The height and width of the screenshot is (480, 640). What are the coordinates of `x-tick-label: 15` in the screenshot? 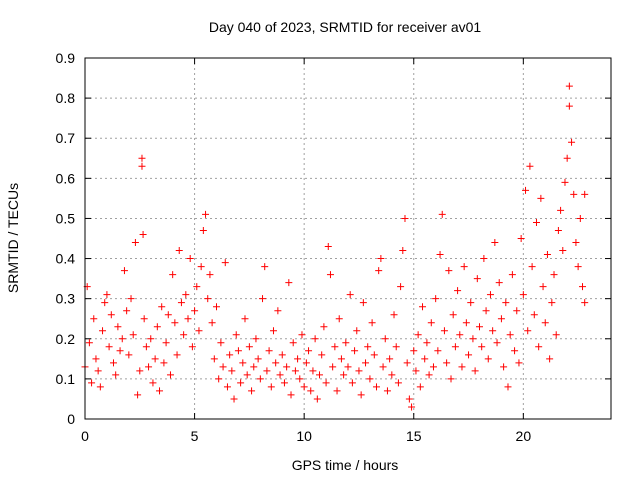 It's located at (414, 436).